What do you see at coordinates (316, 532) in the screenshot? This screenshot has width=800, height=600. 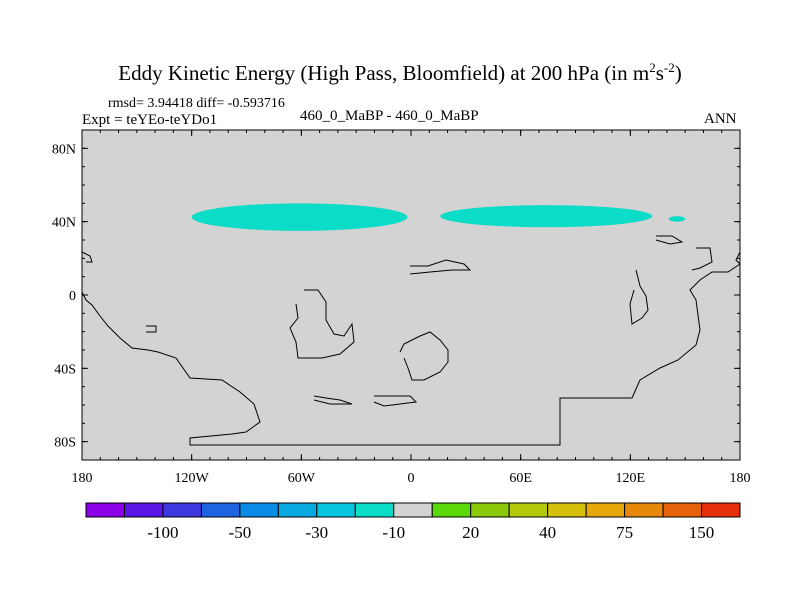 I see `colorbar-label: -30` at bounding box center [316, 532].